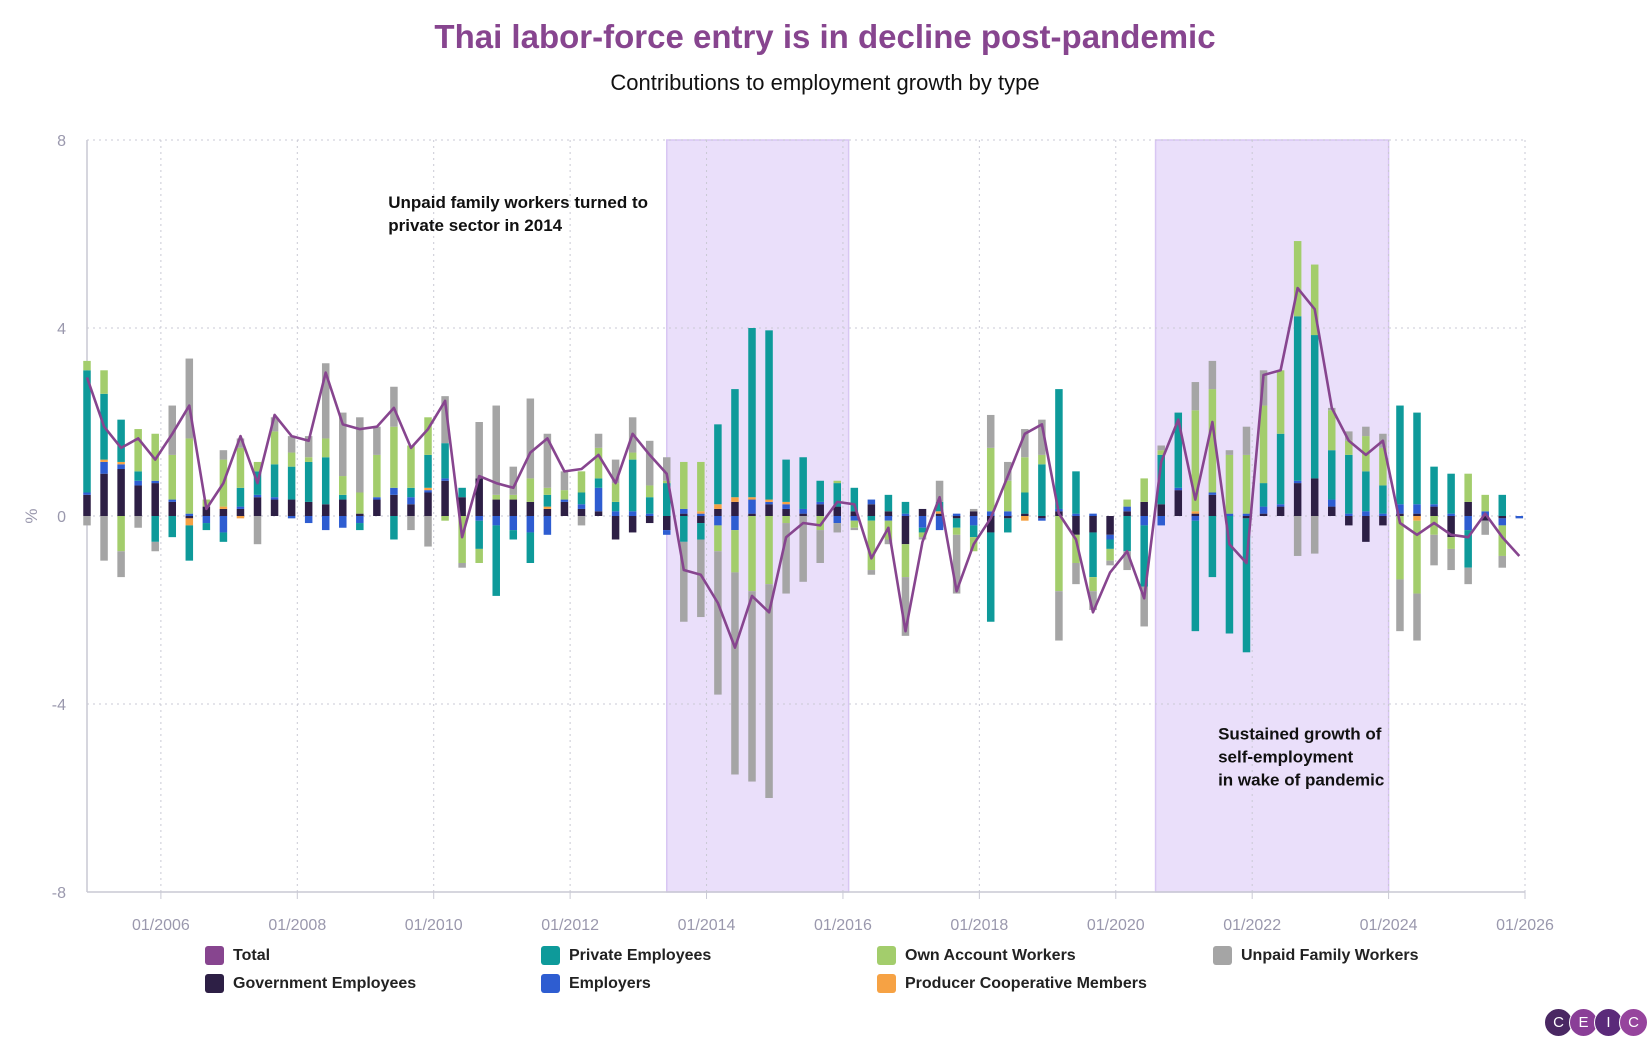 This screenshot has width=1650, height=1050. I want to click on x-tick-label: 01/2022, so click(1252, 925).